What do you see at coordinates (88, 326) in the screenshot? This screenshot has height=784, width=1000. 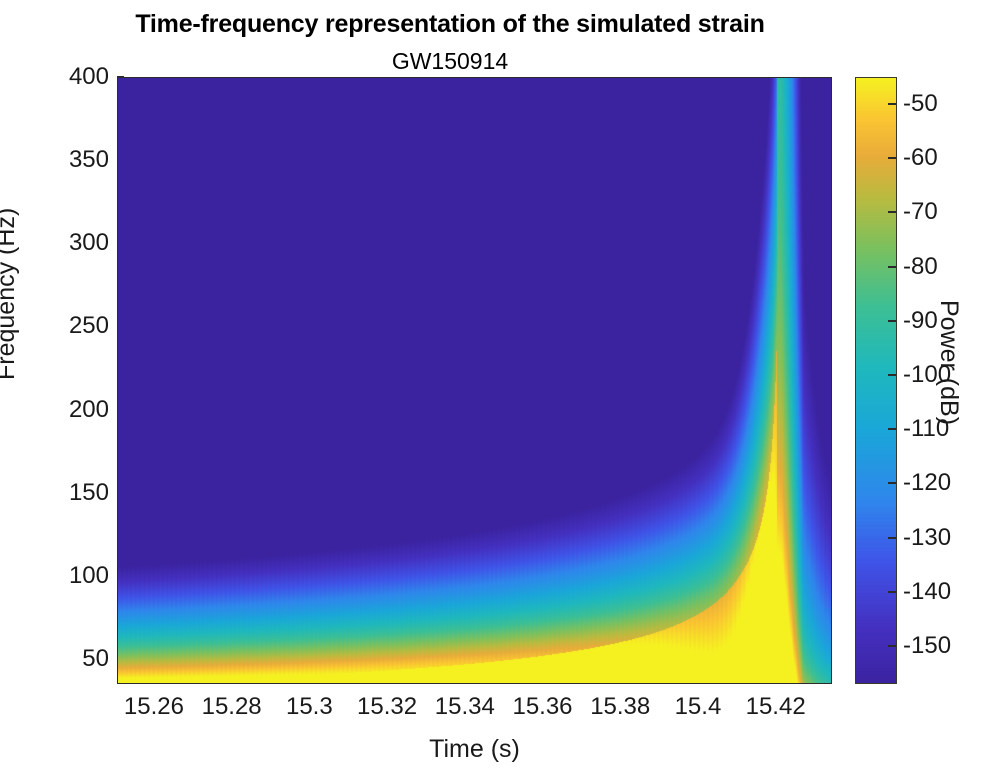 I see `y-tick-label: 250` at bounding box center [88, 326].